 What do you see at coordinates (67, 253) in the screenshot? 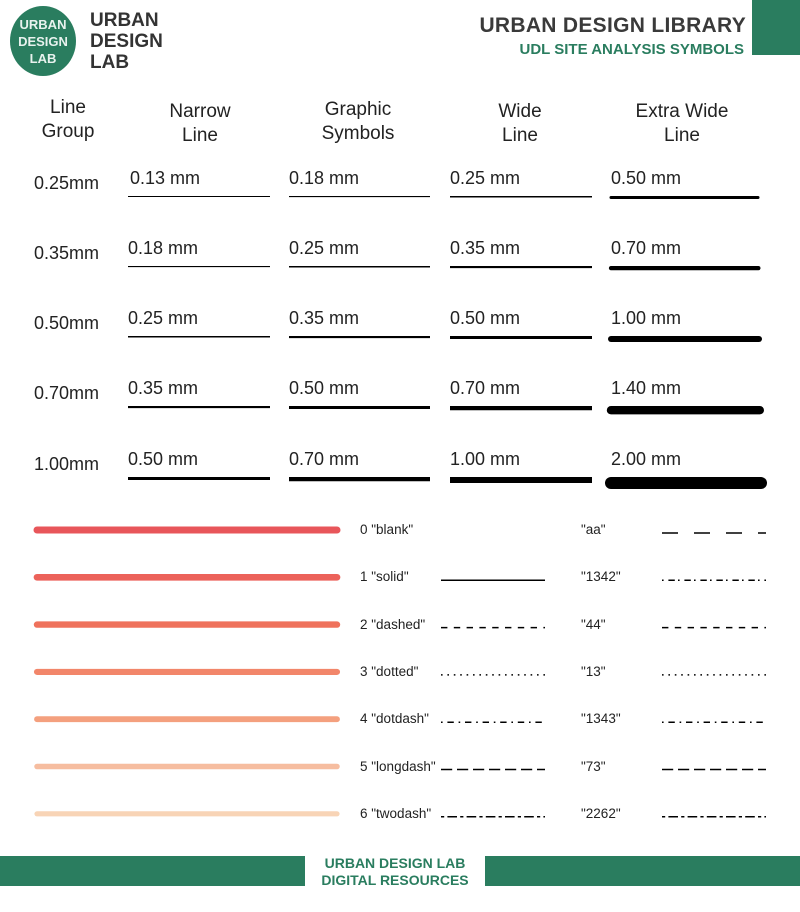
I see `row-group-label: 0.35mm` at bounding box center [67, 253].